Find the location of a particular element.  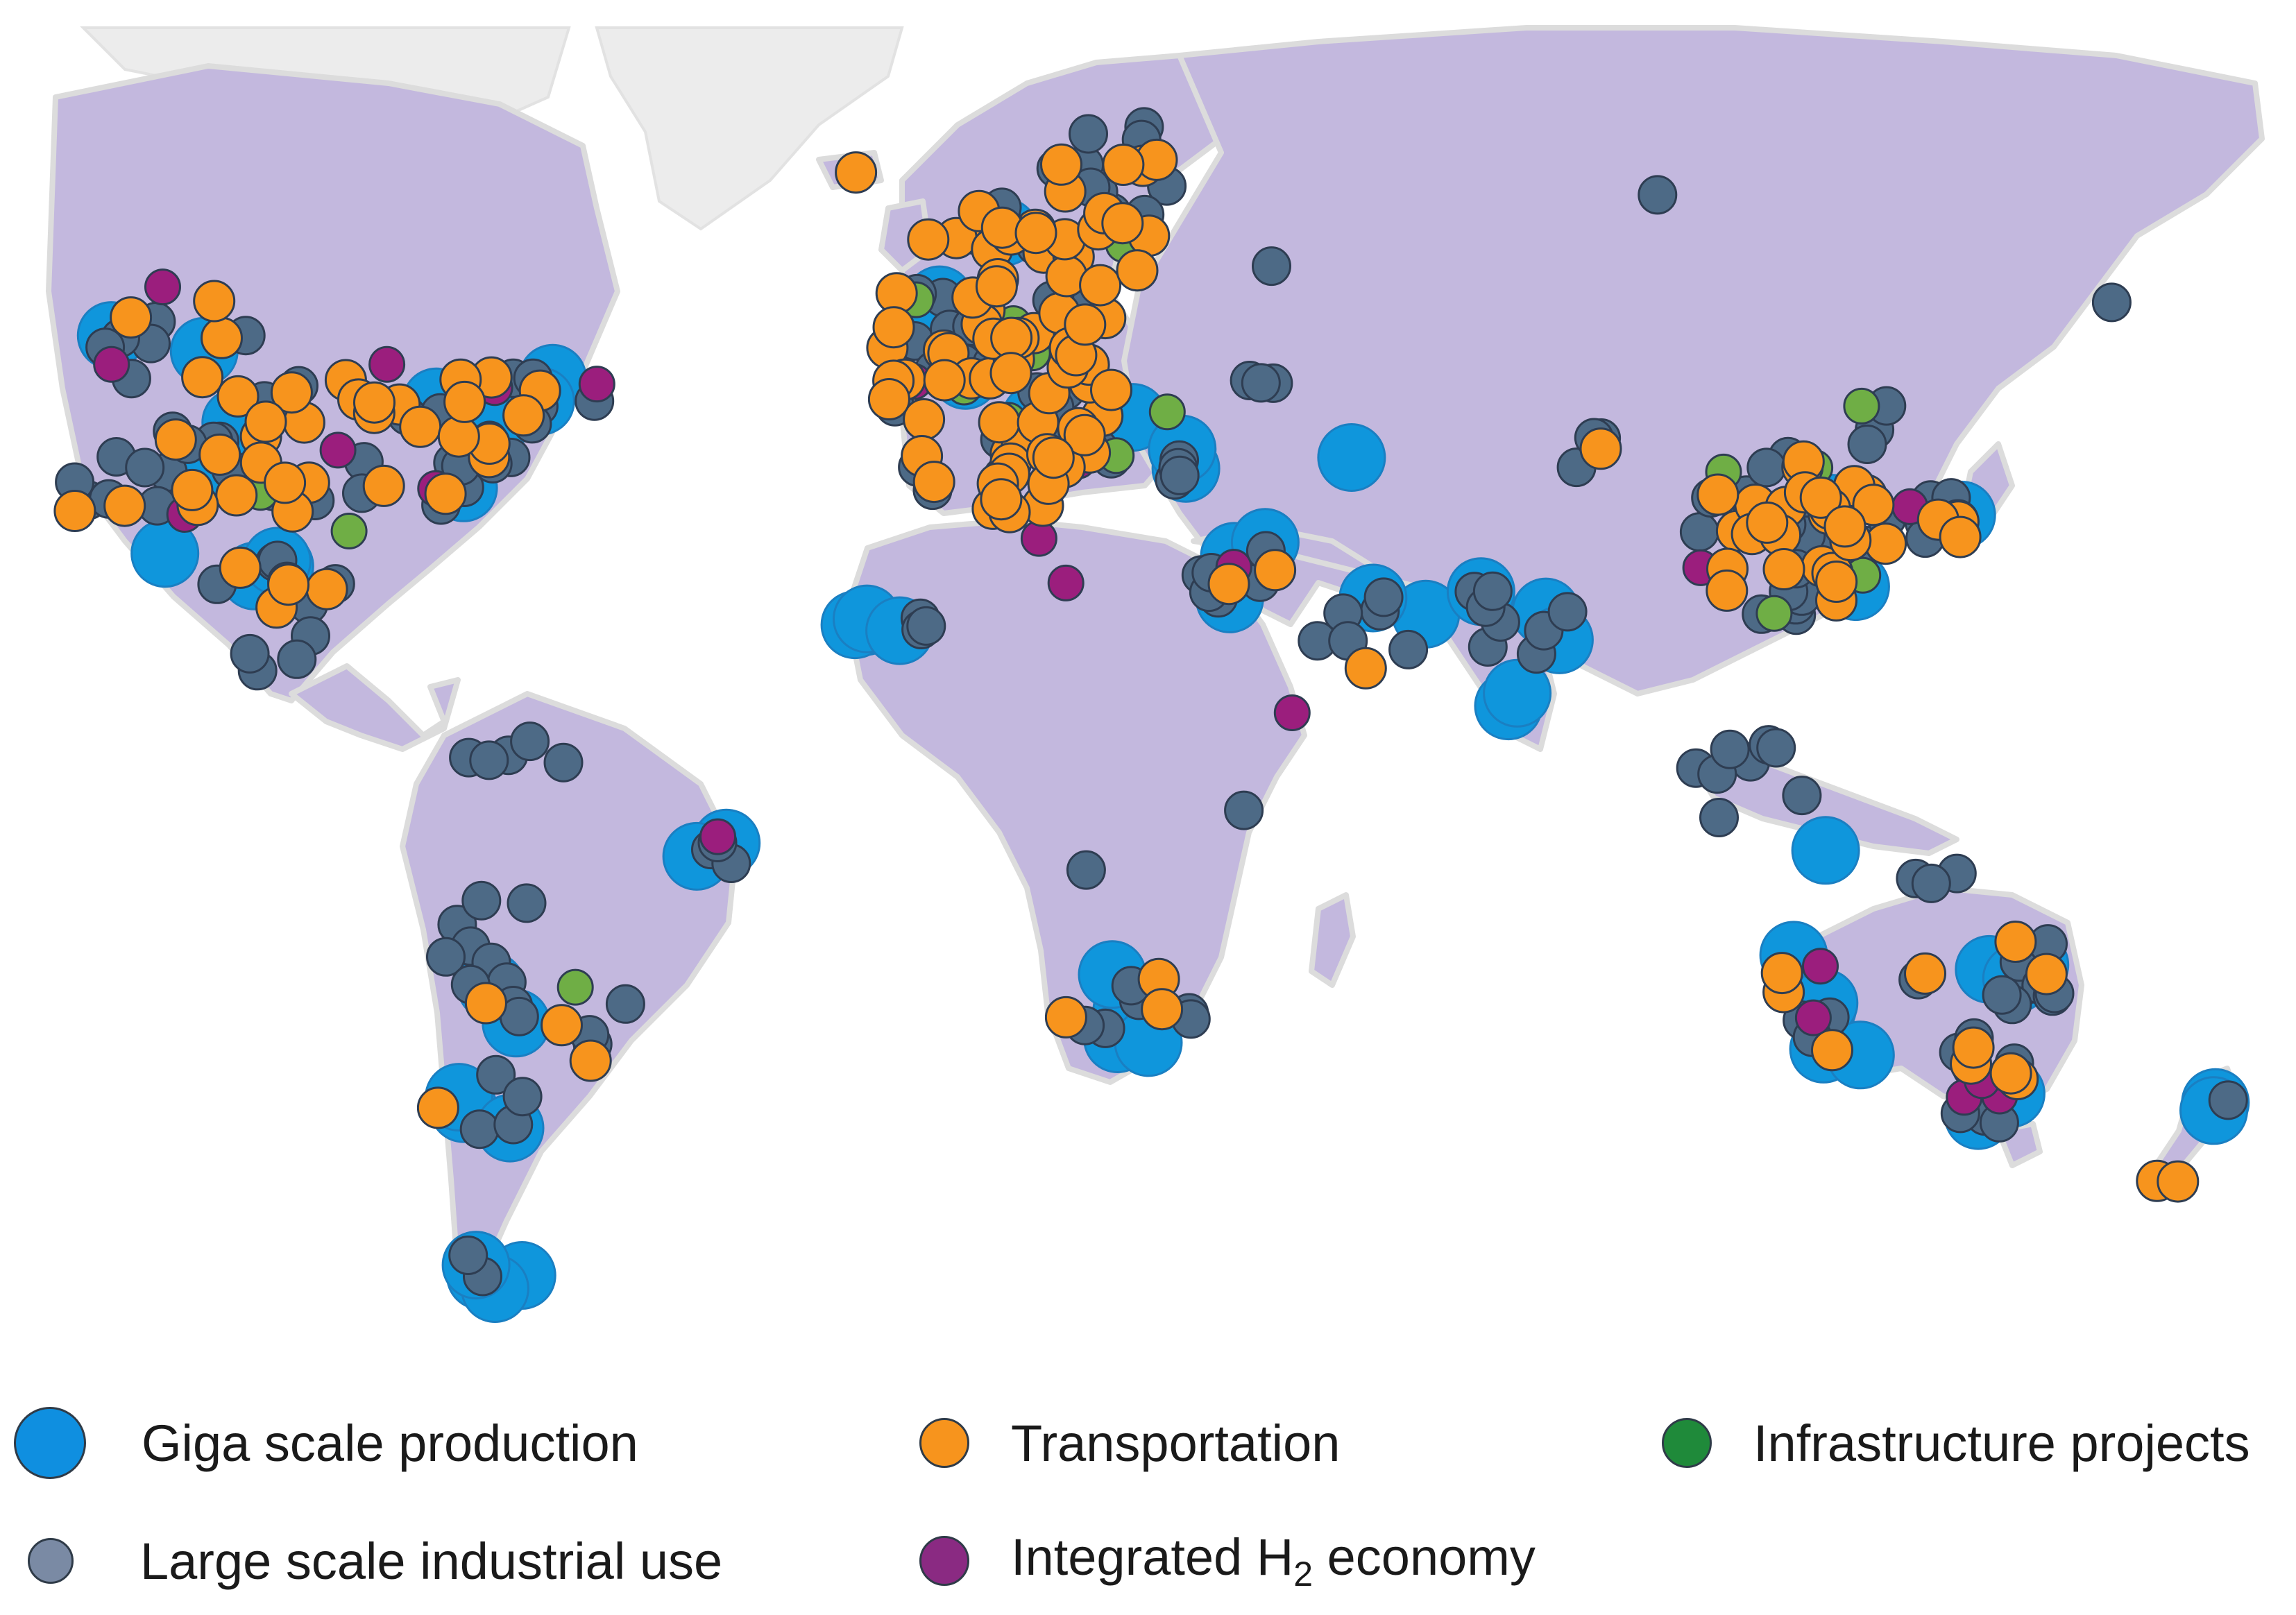

legend-label-giga: Giga scale production is located at coordinates (390, 1443).